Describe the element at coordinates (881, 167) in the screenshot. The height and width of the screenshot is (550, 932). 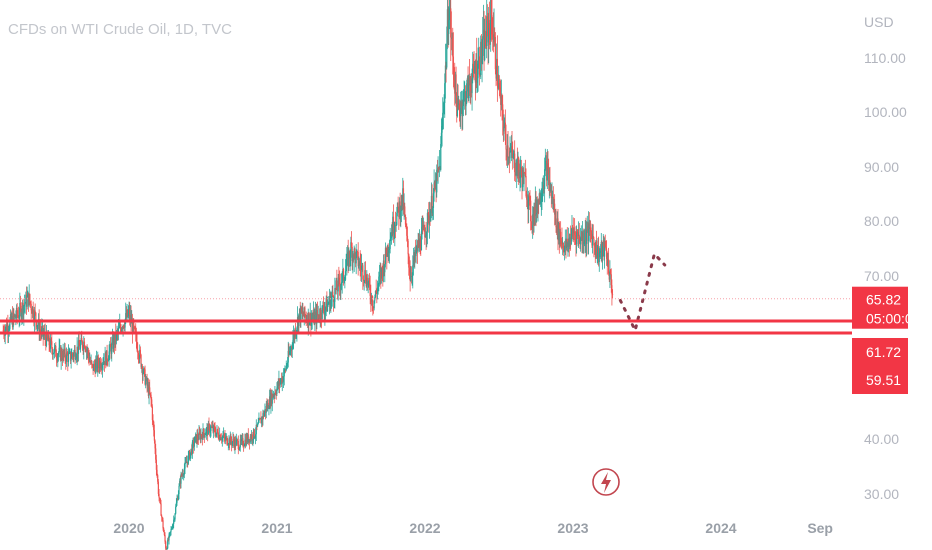
I see `y-tick-label: 90.00` at that location.